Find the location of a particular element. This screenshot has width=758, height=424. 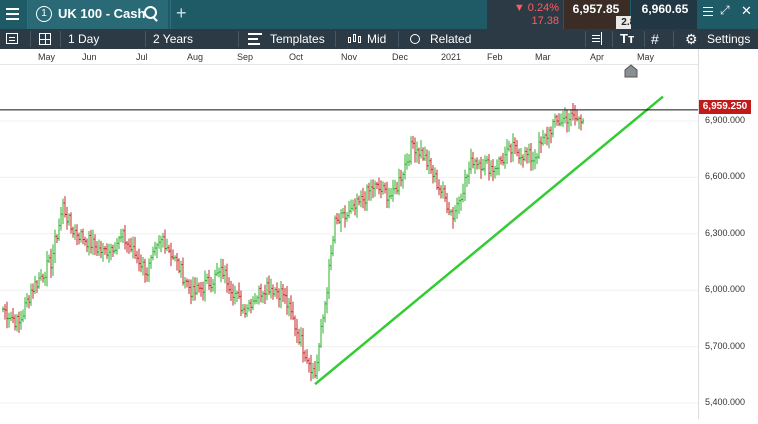

change-box is located at coordinates (525, 14).